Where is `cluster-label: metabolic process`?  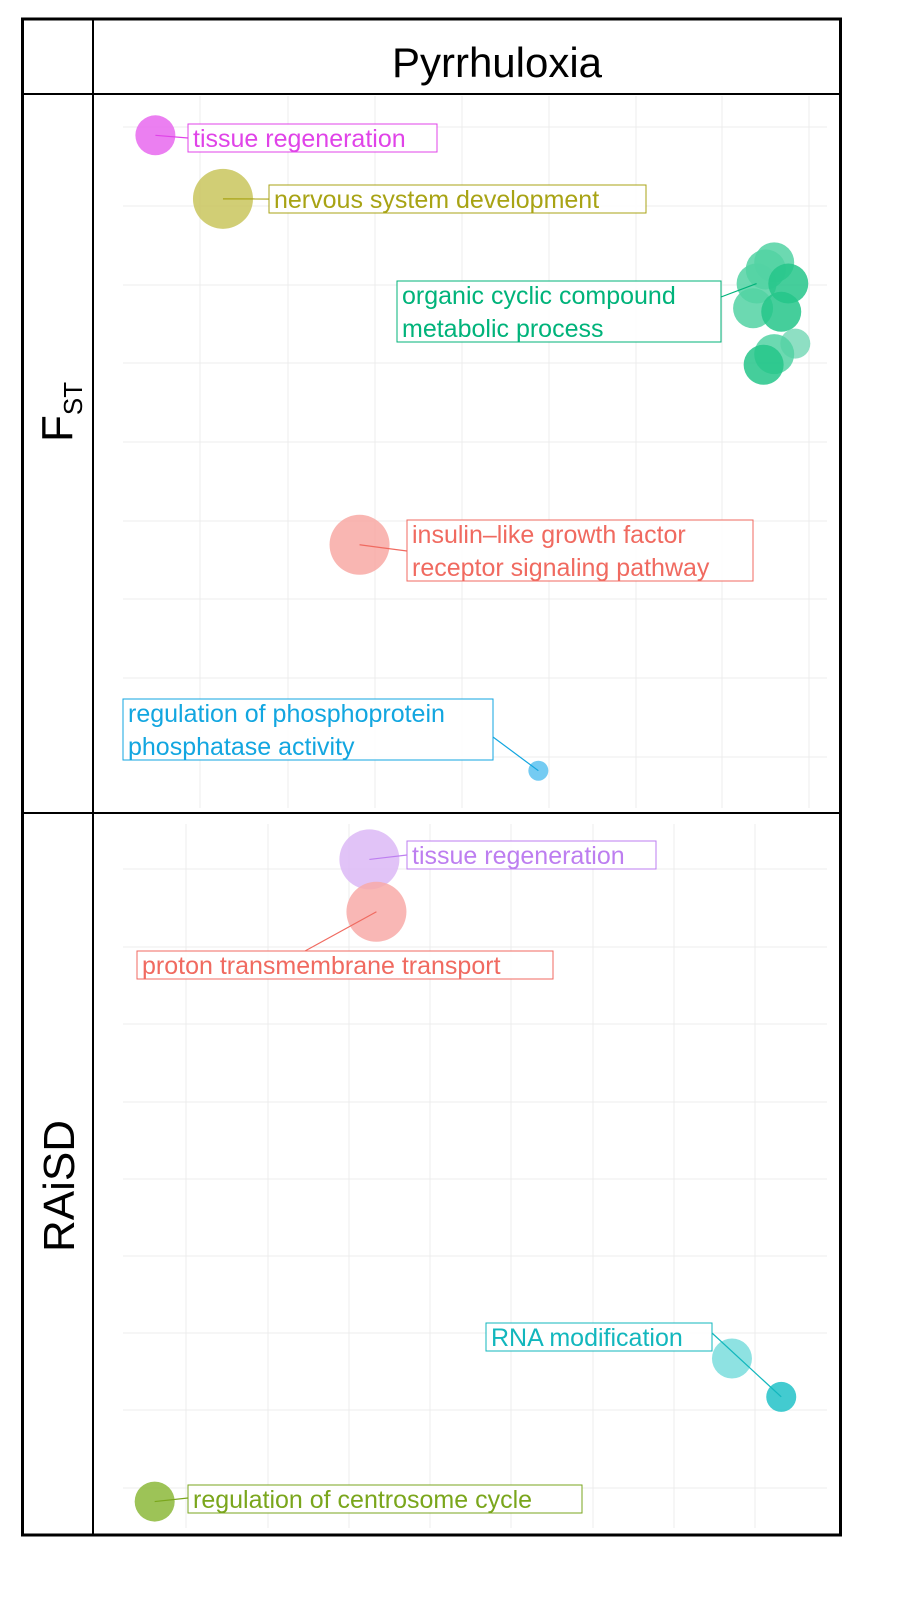
cluster-label: metabolic process is located at coordinates (502, 329).